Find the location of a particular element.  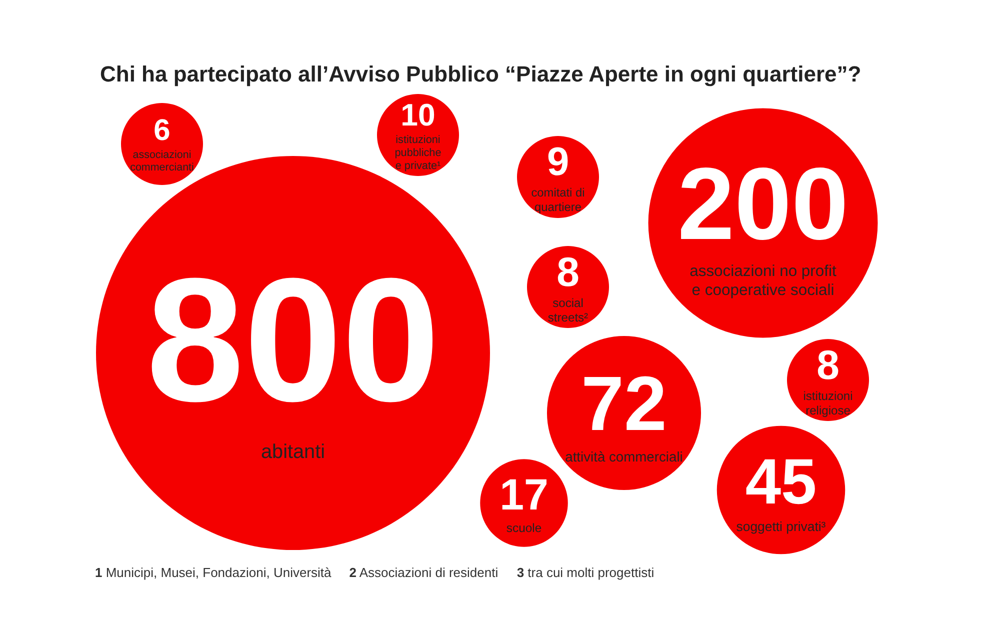

data-label: 45 is located at coordinates (781, 482).